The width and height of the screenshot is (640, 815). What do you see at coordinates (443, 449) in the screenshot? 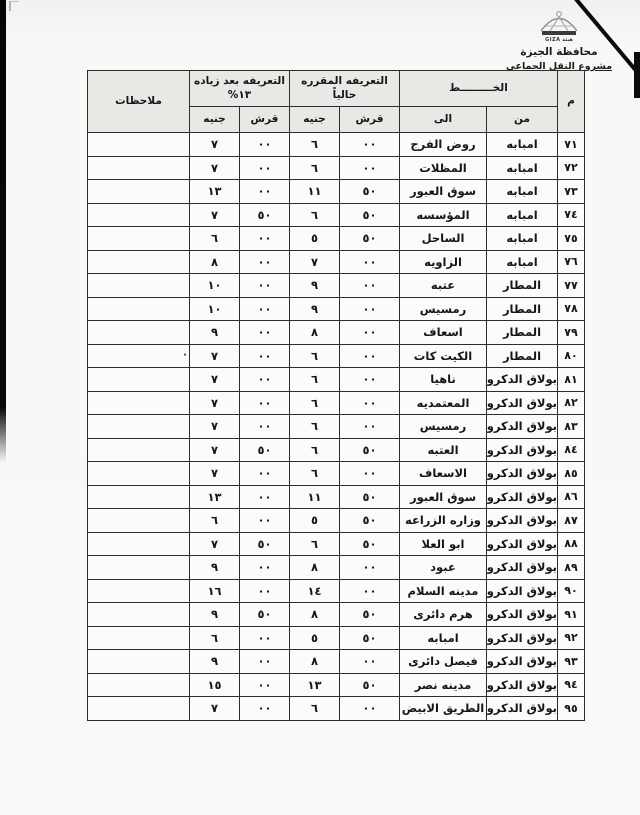
I see `cell-to: العتبه` at bounding box center [443, 449].